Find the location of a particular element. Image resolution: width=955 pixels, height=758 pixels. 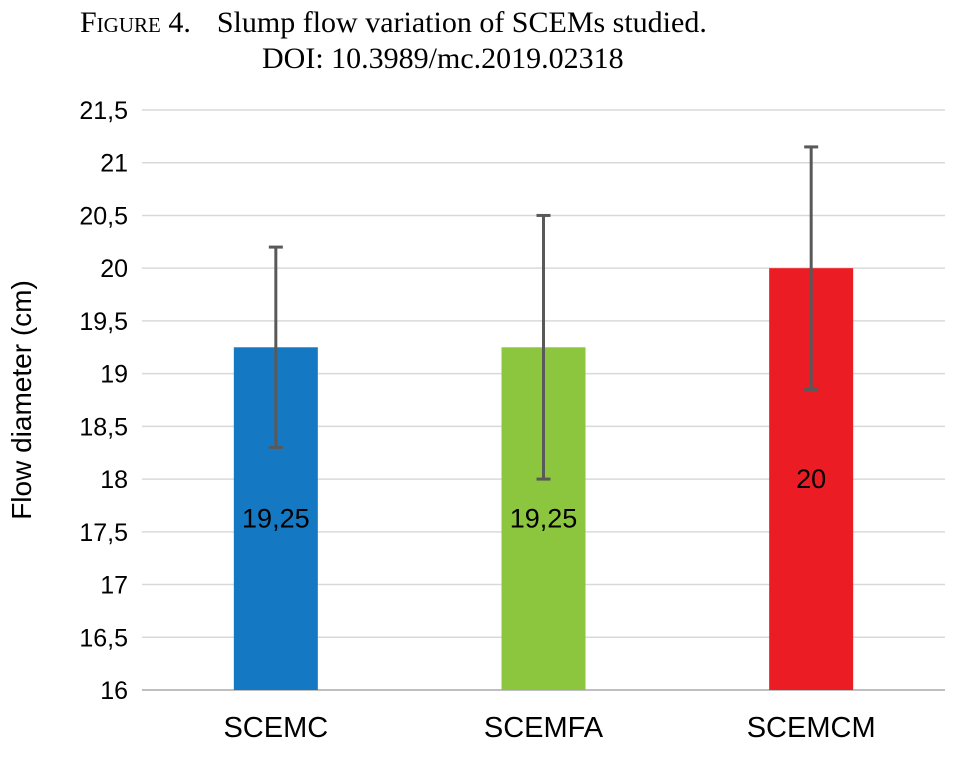

x-tick-label: SCEMFA is located at coordinates (544, 728).